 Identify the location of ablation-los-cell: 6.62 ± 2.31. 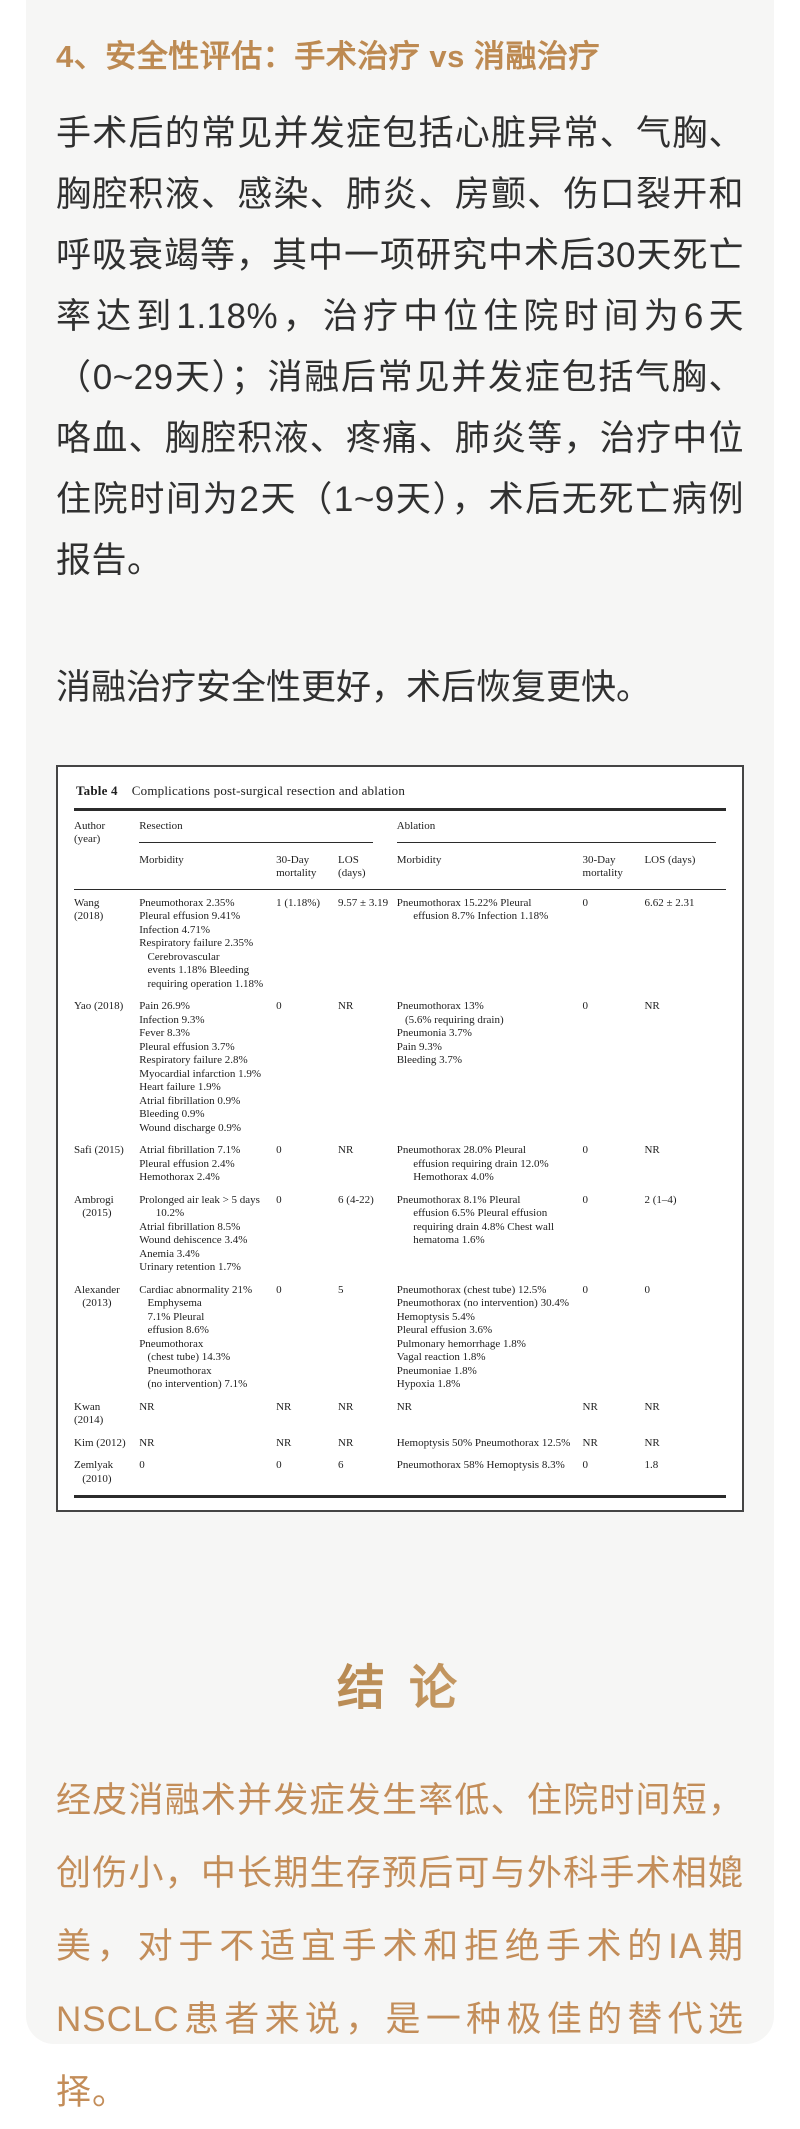
(669, 902).